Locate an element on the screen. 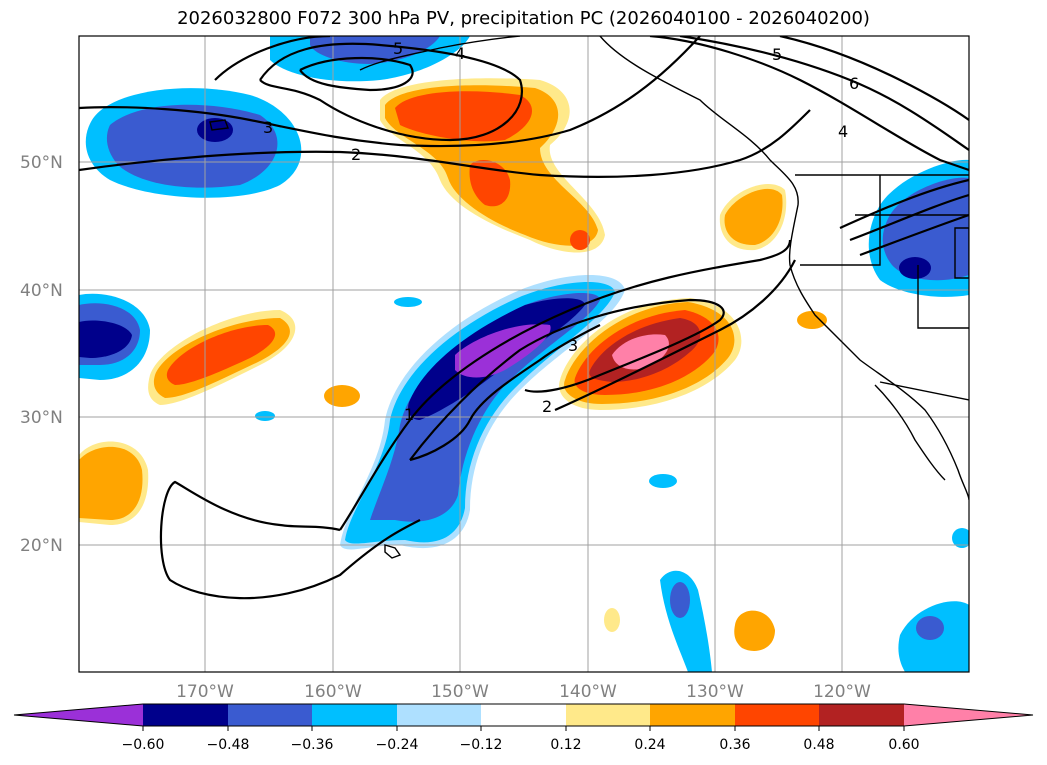 Image resolution: width=1047 pixels, height=765 pixels. colorbar-tick-label-9: 0.60 is located at coordinates (903, 745).